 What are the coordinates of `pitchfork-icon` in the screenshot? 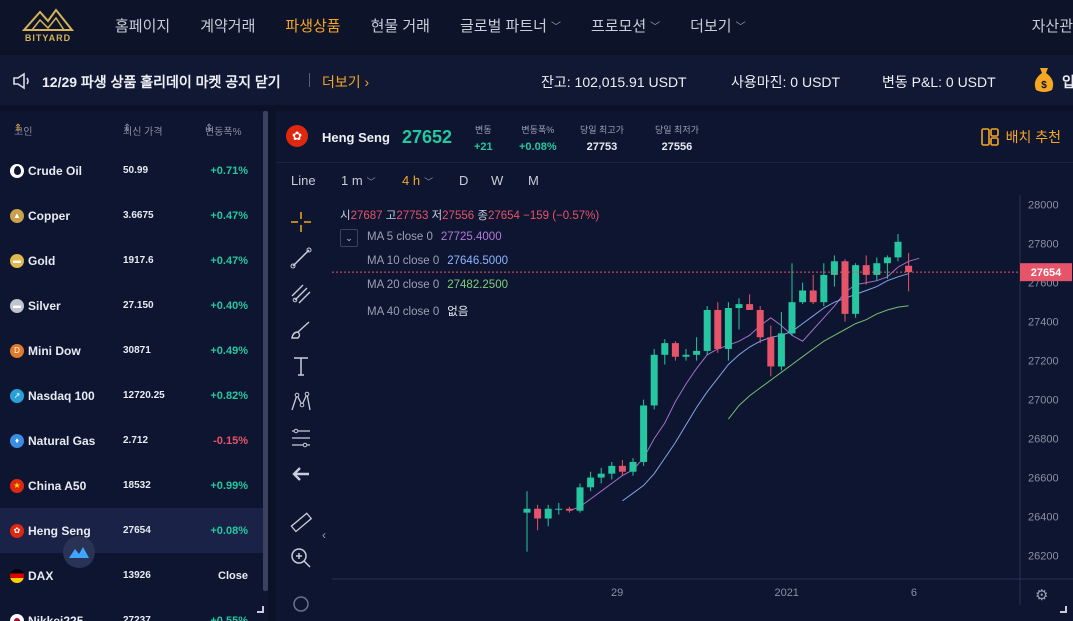 It's located at (301, 294).